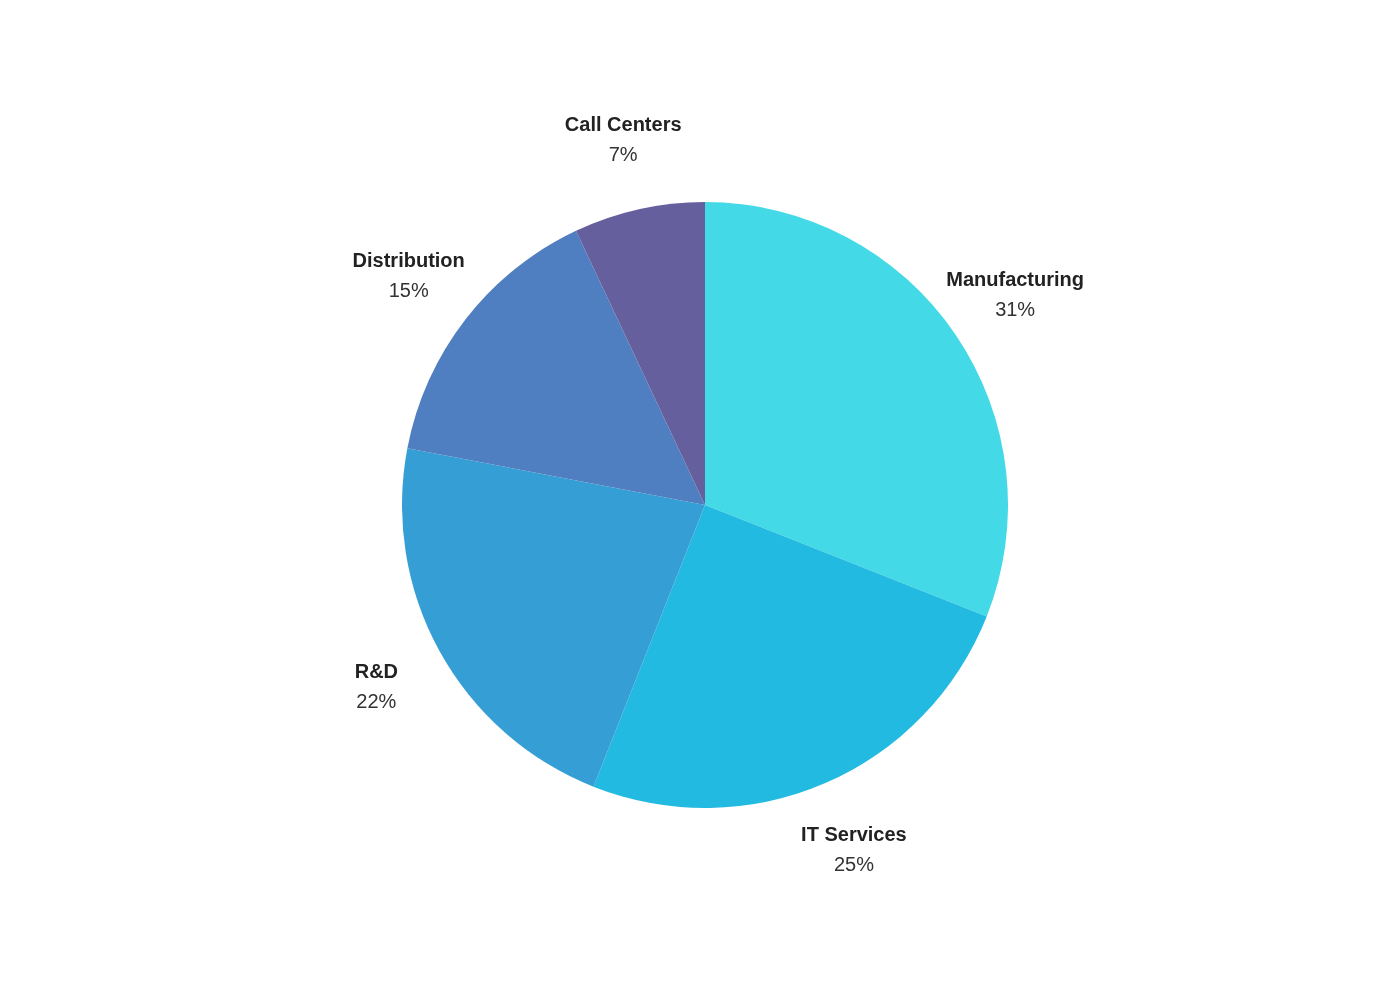 The image size is (1400, 1000). I want to click on slice-label: IT Services, so click(854, 834).